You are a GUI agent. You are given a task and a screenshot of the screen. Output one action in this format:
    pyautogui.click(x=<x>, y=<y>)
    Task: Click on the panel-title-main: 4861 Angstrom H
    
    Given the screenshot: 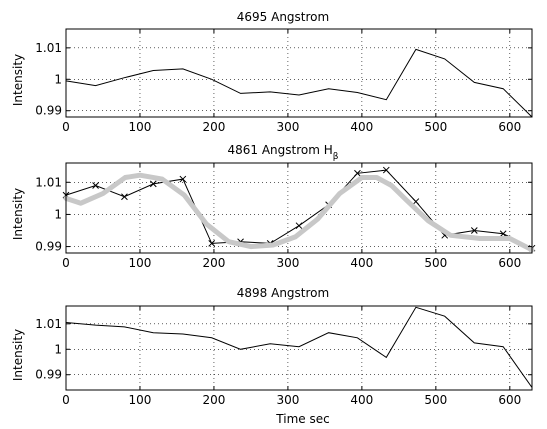 What is the action you would take?
    pyautogui.click(x=279, y=150)
    